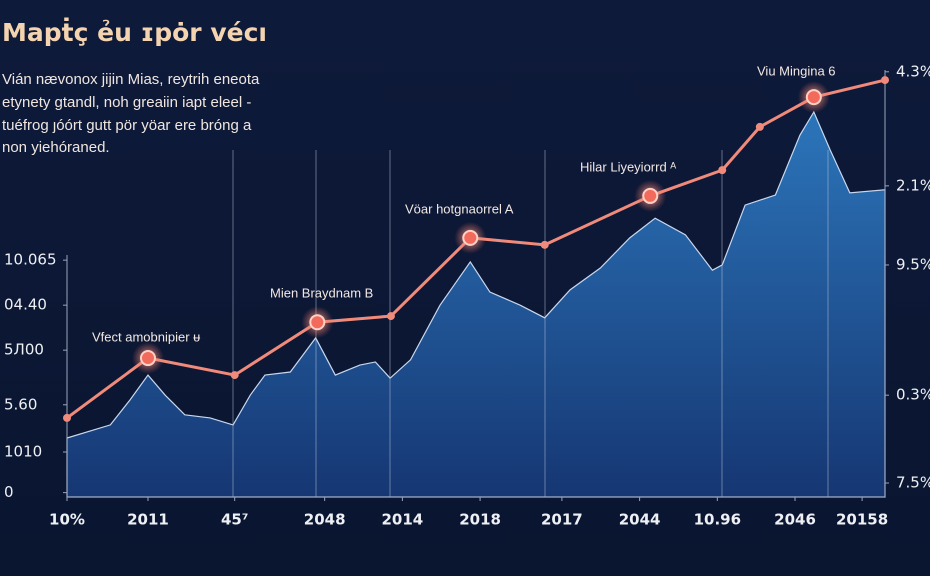  Describe the element at coordinates (913, 264) in the screenshot. I see `y2-tick-label: 9.5%` at that location.